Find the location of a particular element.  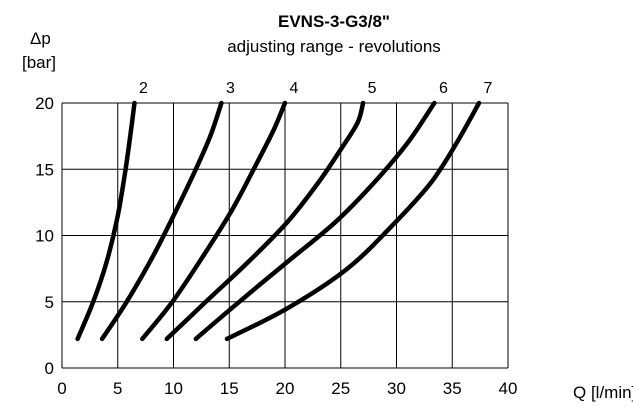

curve-label-5: 5 is located at coordinates (372, 88).